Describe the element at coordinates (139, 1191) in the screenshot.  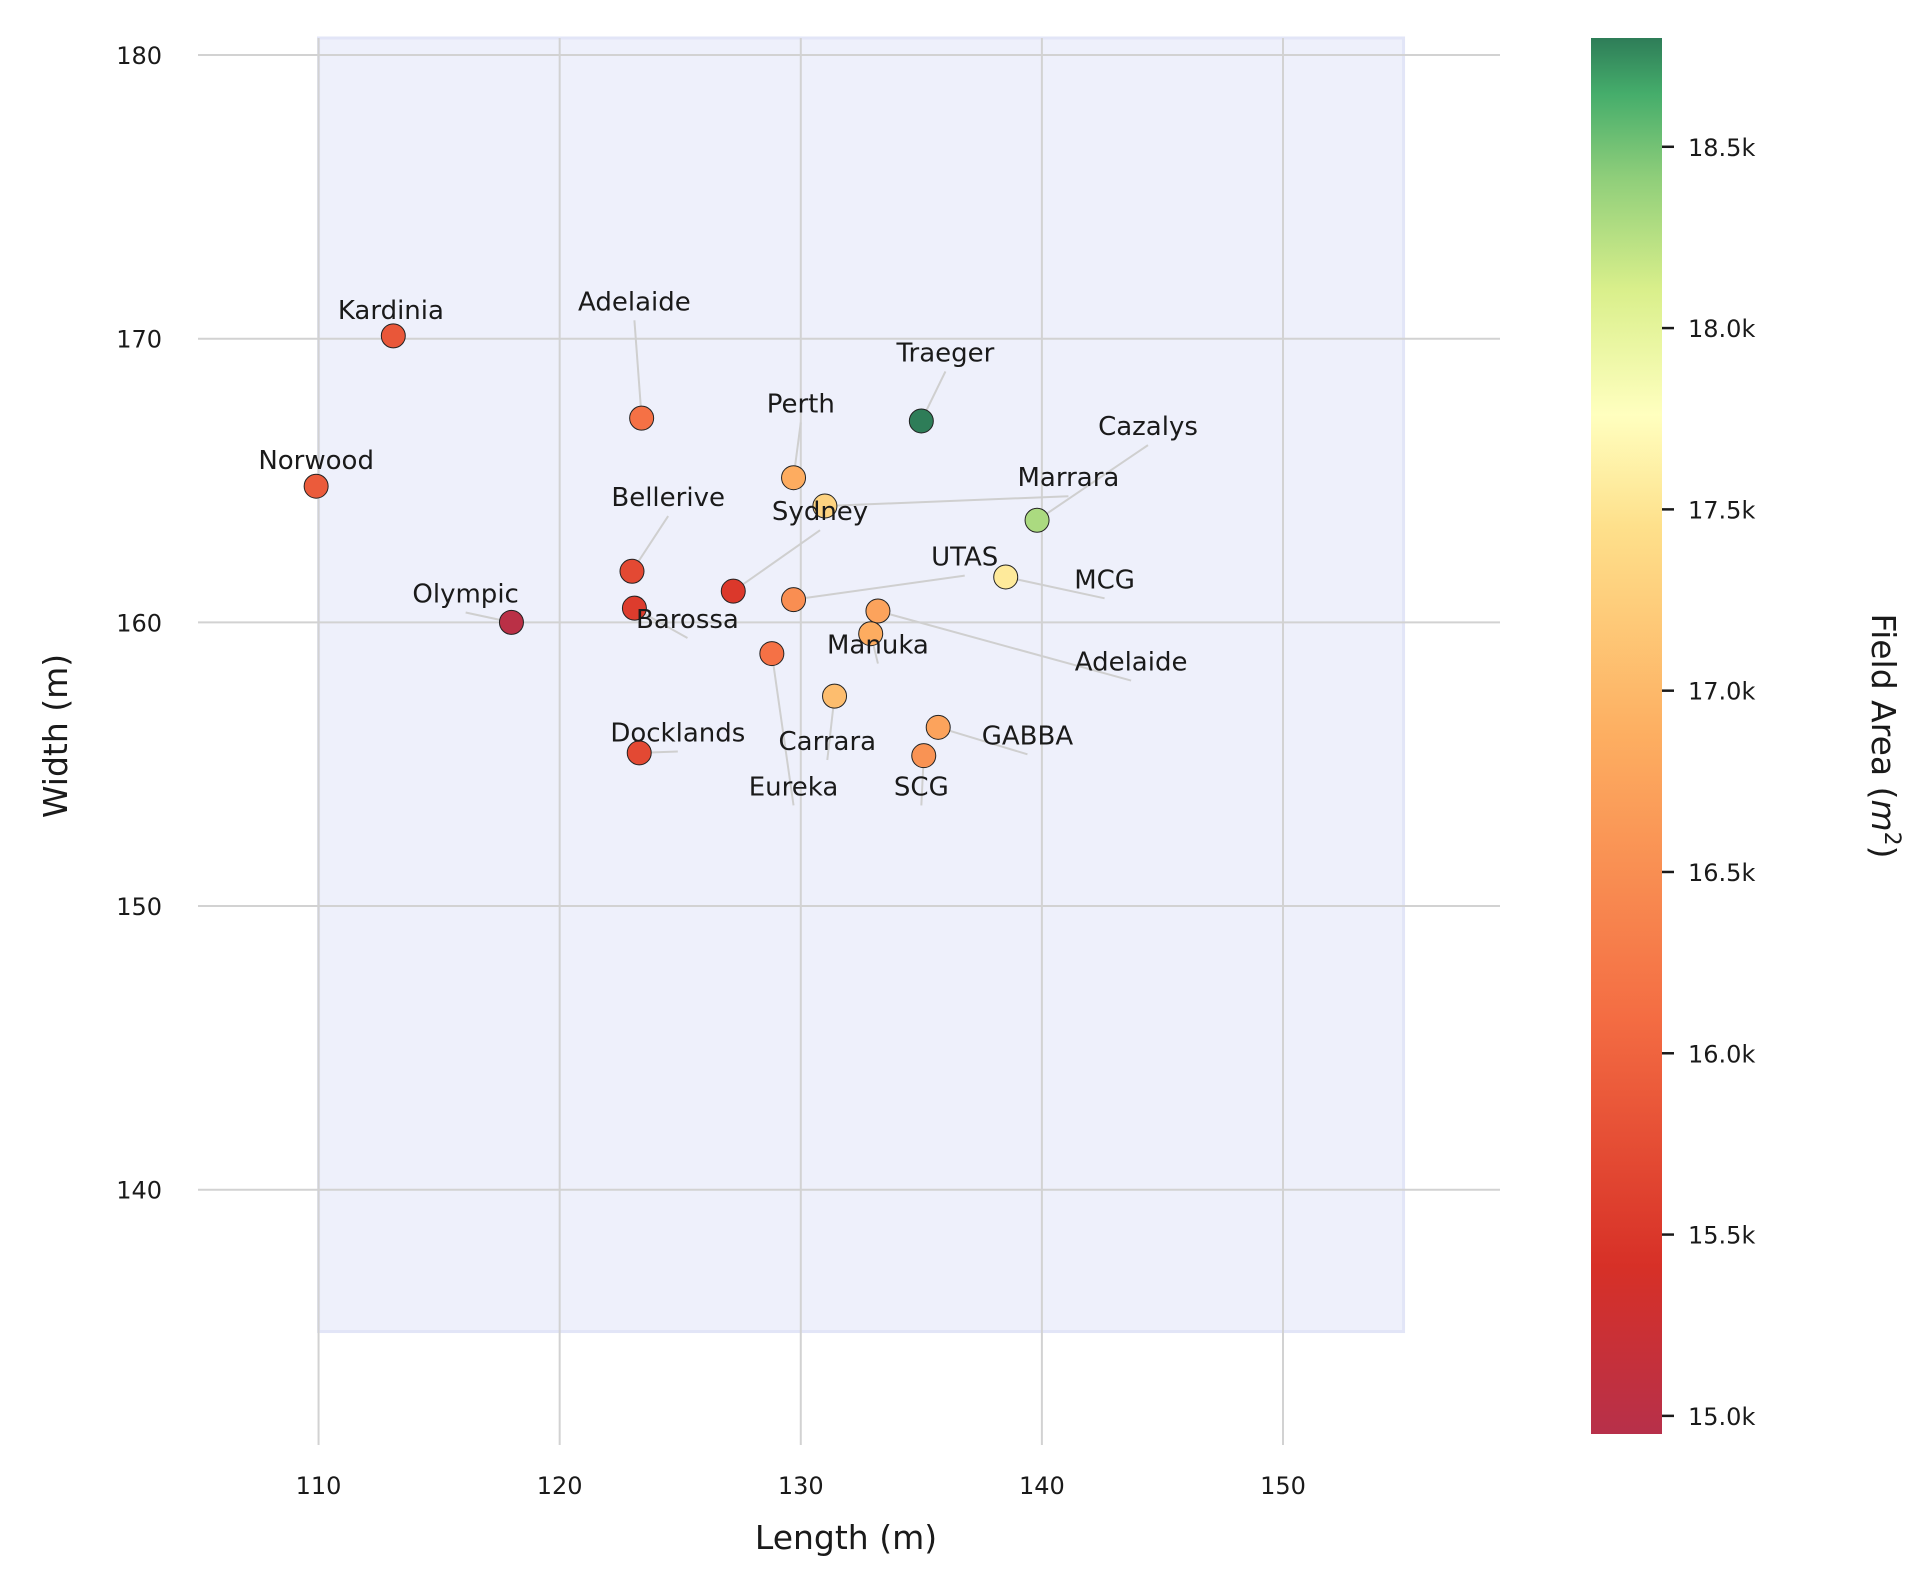
I see `y-tick-label: 140` at that location.